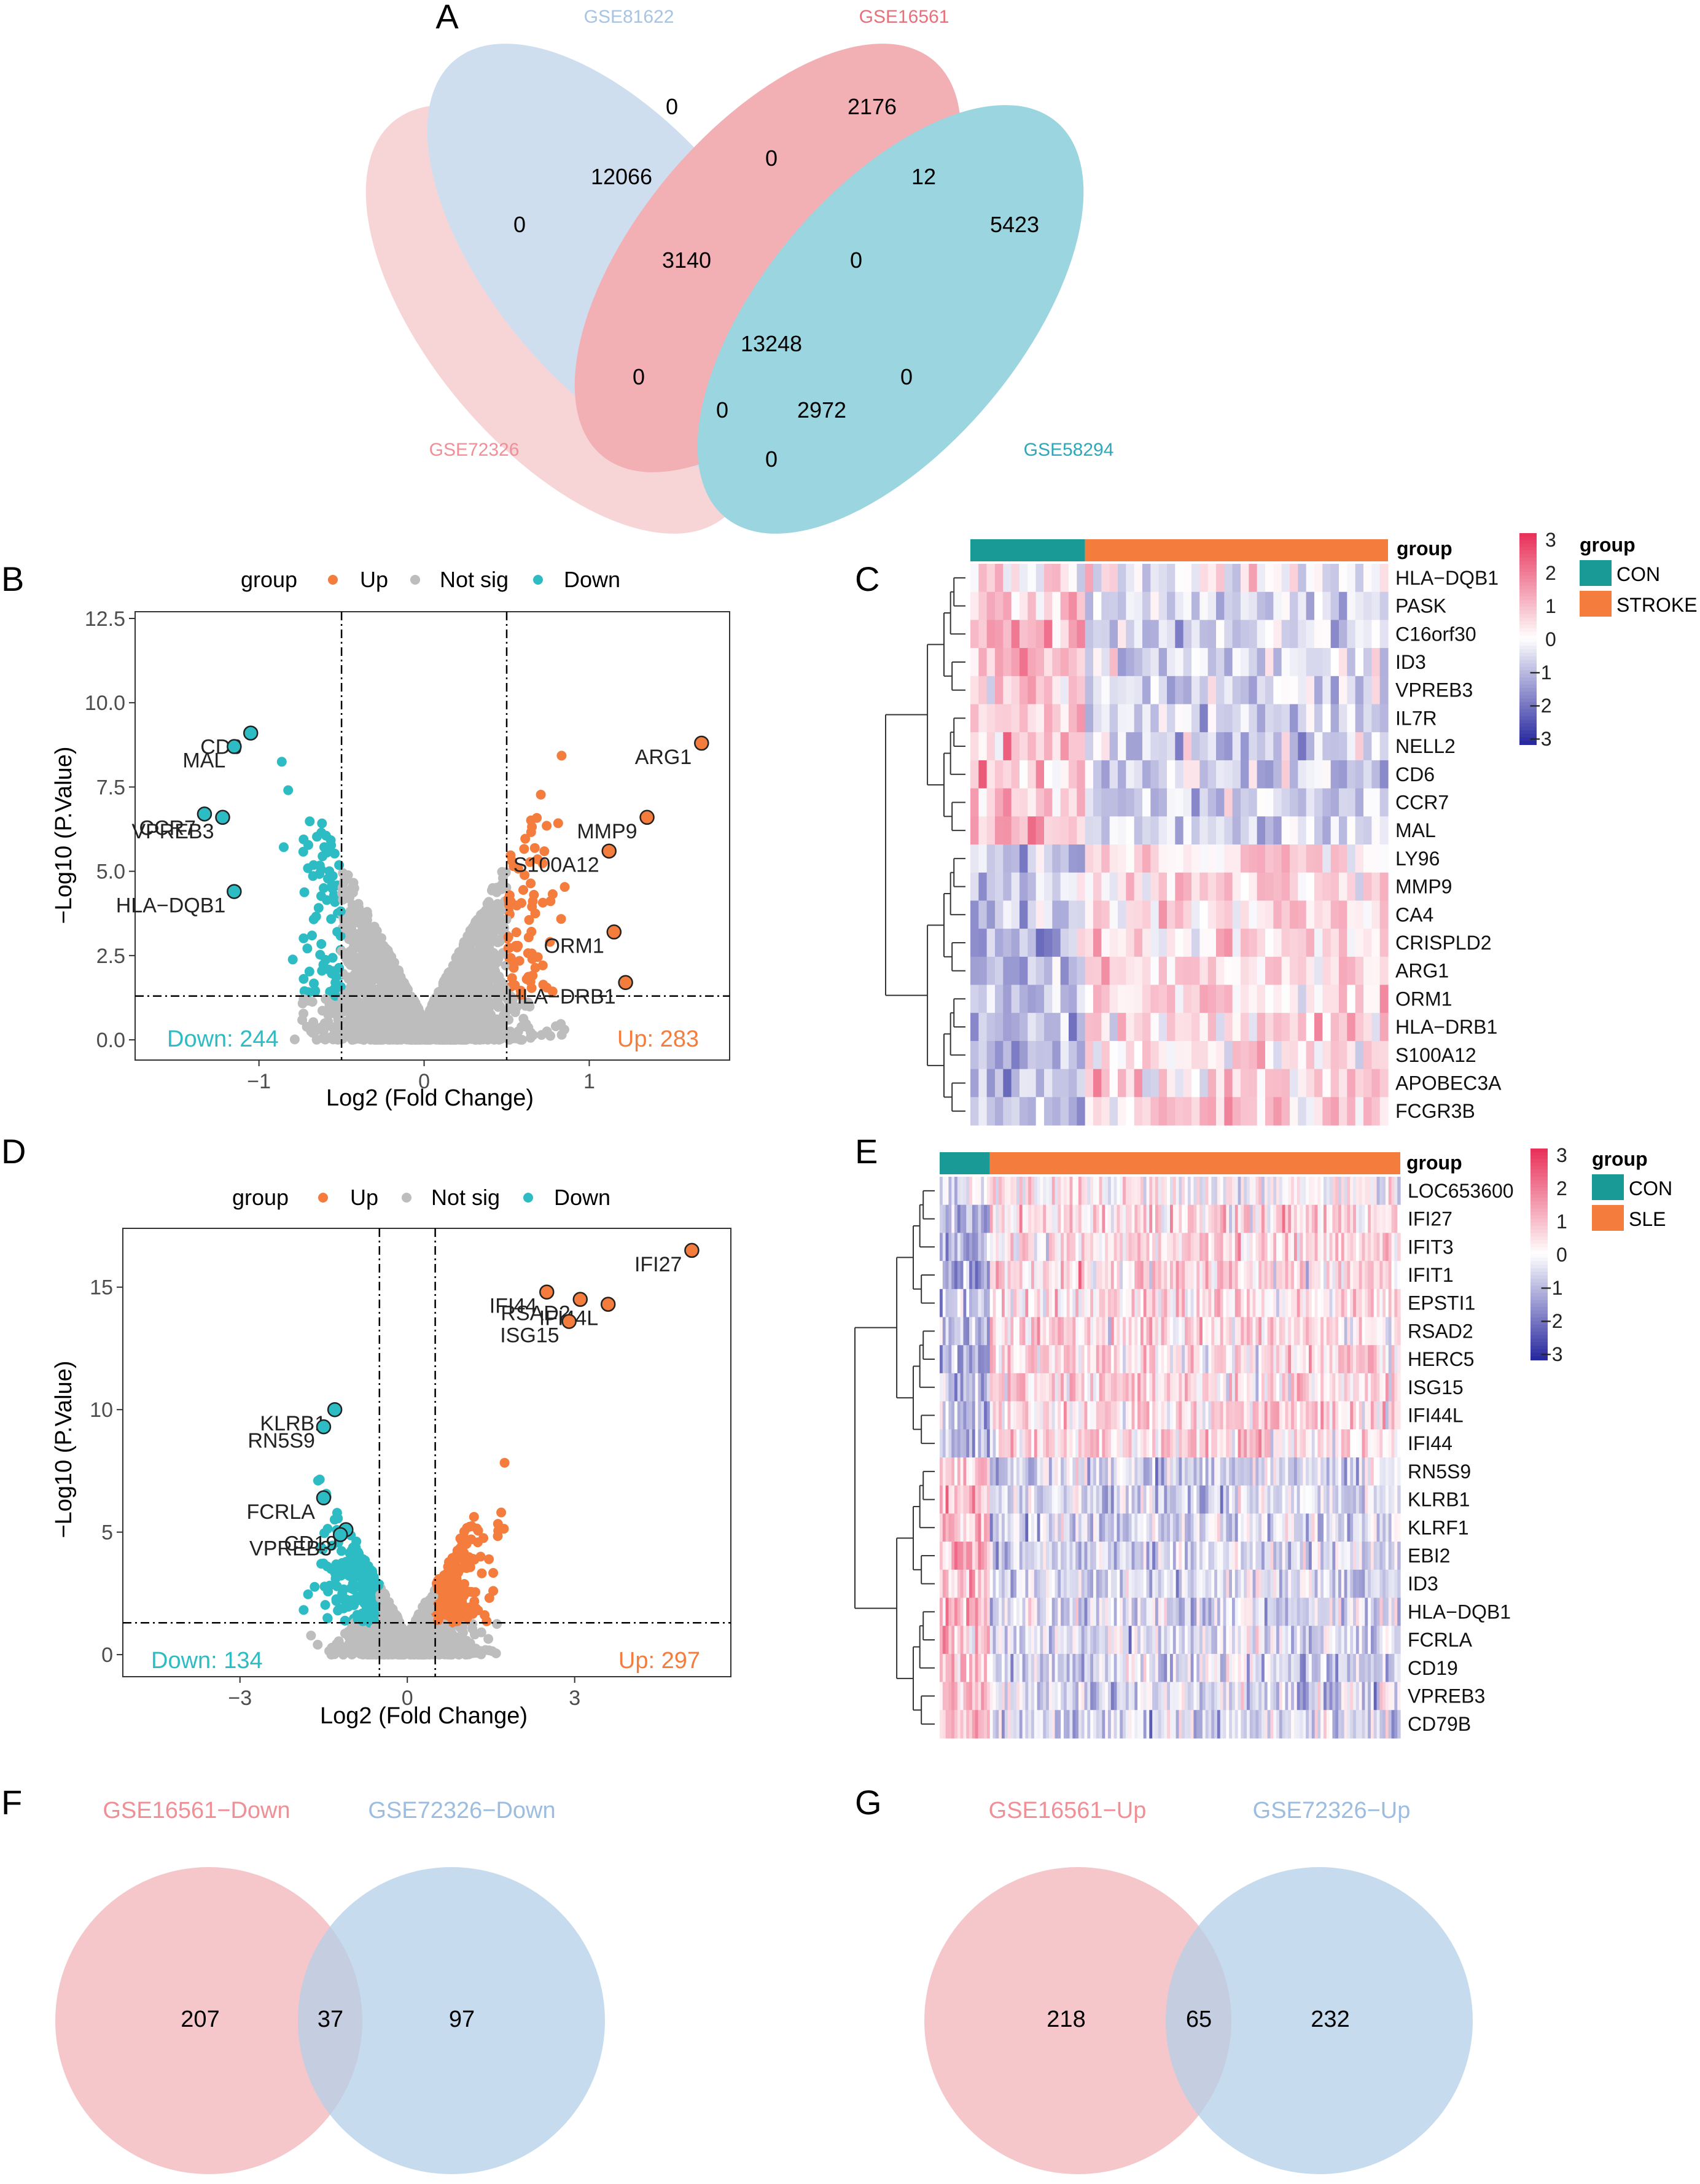  Describe the element at coordinates (923, 176) in the screenshot. I see `venn-a-region: 12` at that location.